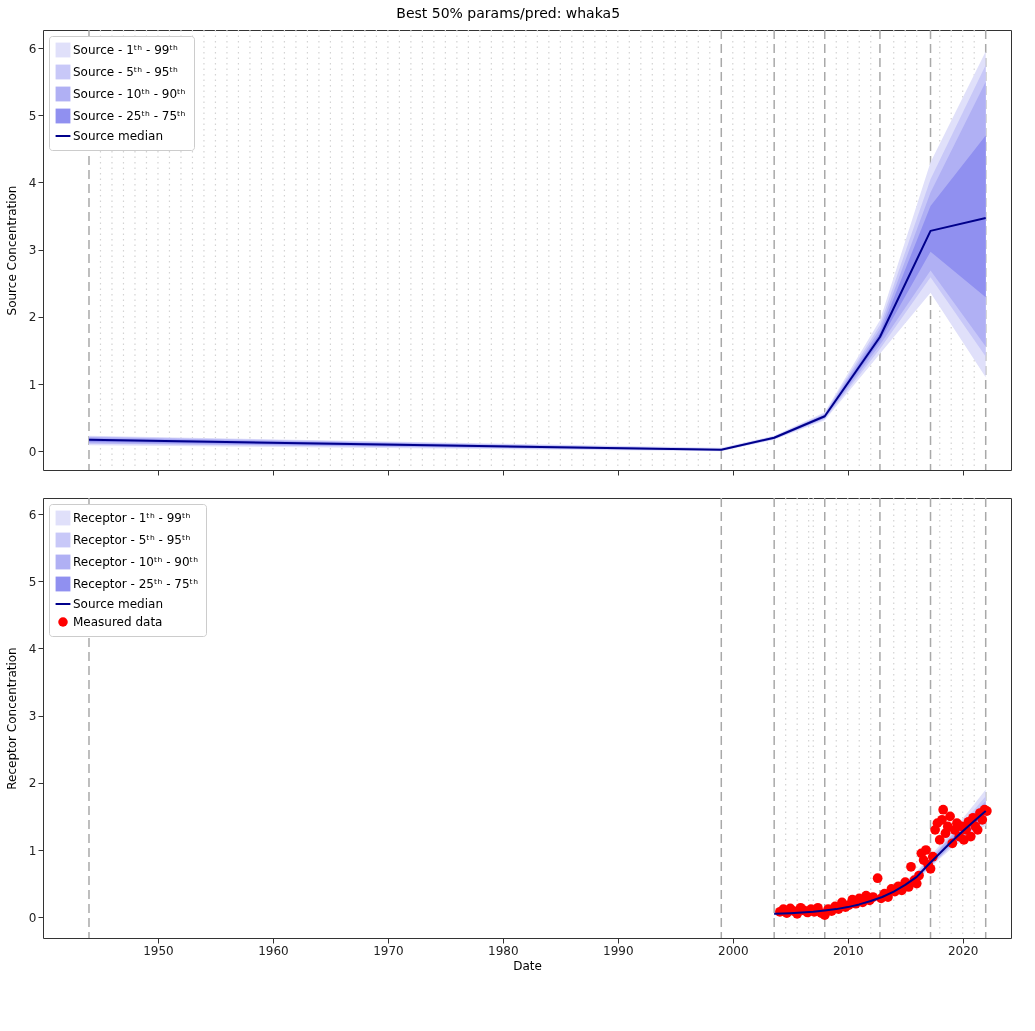  Describe the element at coordinates (273, 950) in the screenshot. I see `x-tick-label: 1960` at that location.